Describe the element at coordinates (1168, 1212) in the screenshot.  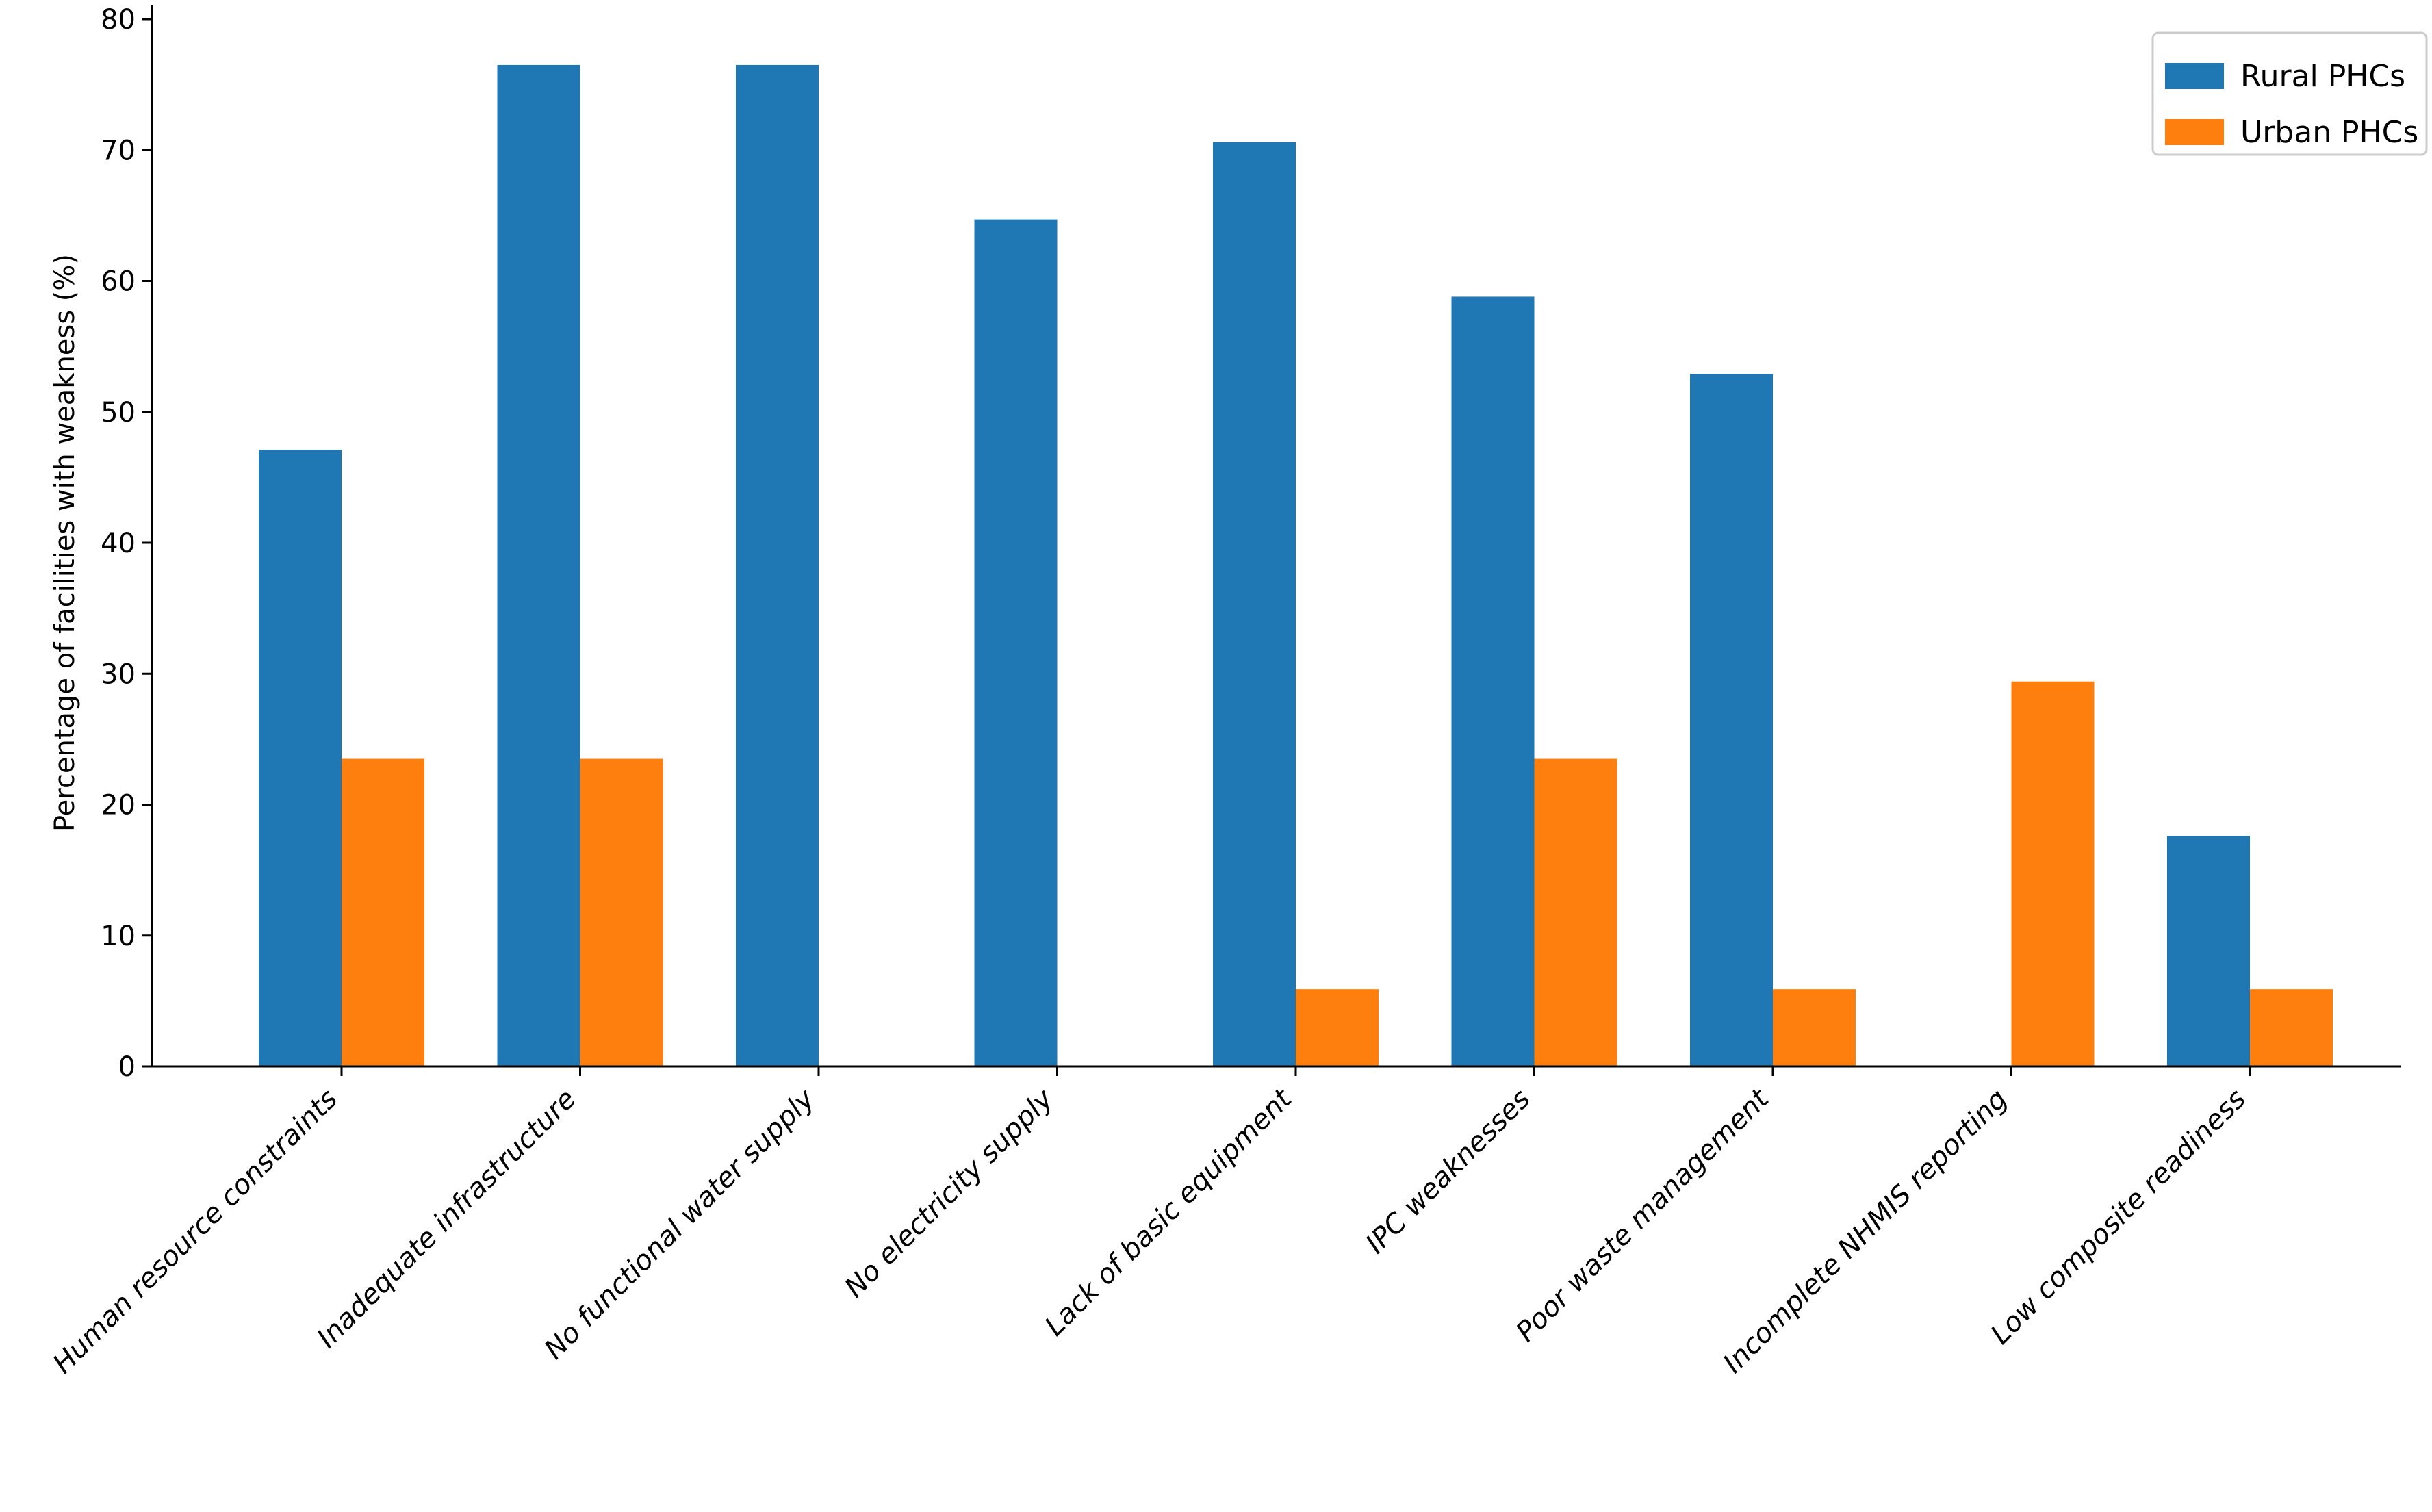
I see `x-category-label: Lack of basic equipment` at that location.